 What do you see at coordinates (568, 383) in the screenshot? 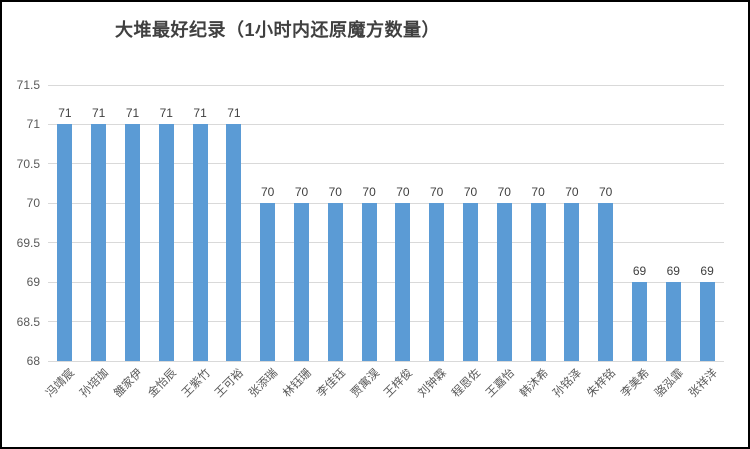
I see `x-tick-label: 孙铭泽` at bounding box center [568, 383].